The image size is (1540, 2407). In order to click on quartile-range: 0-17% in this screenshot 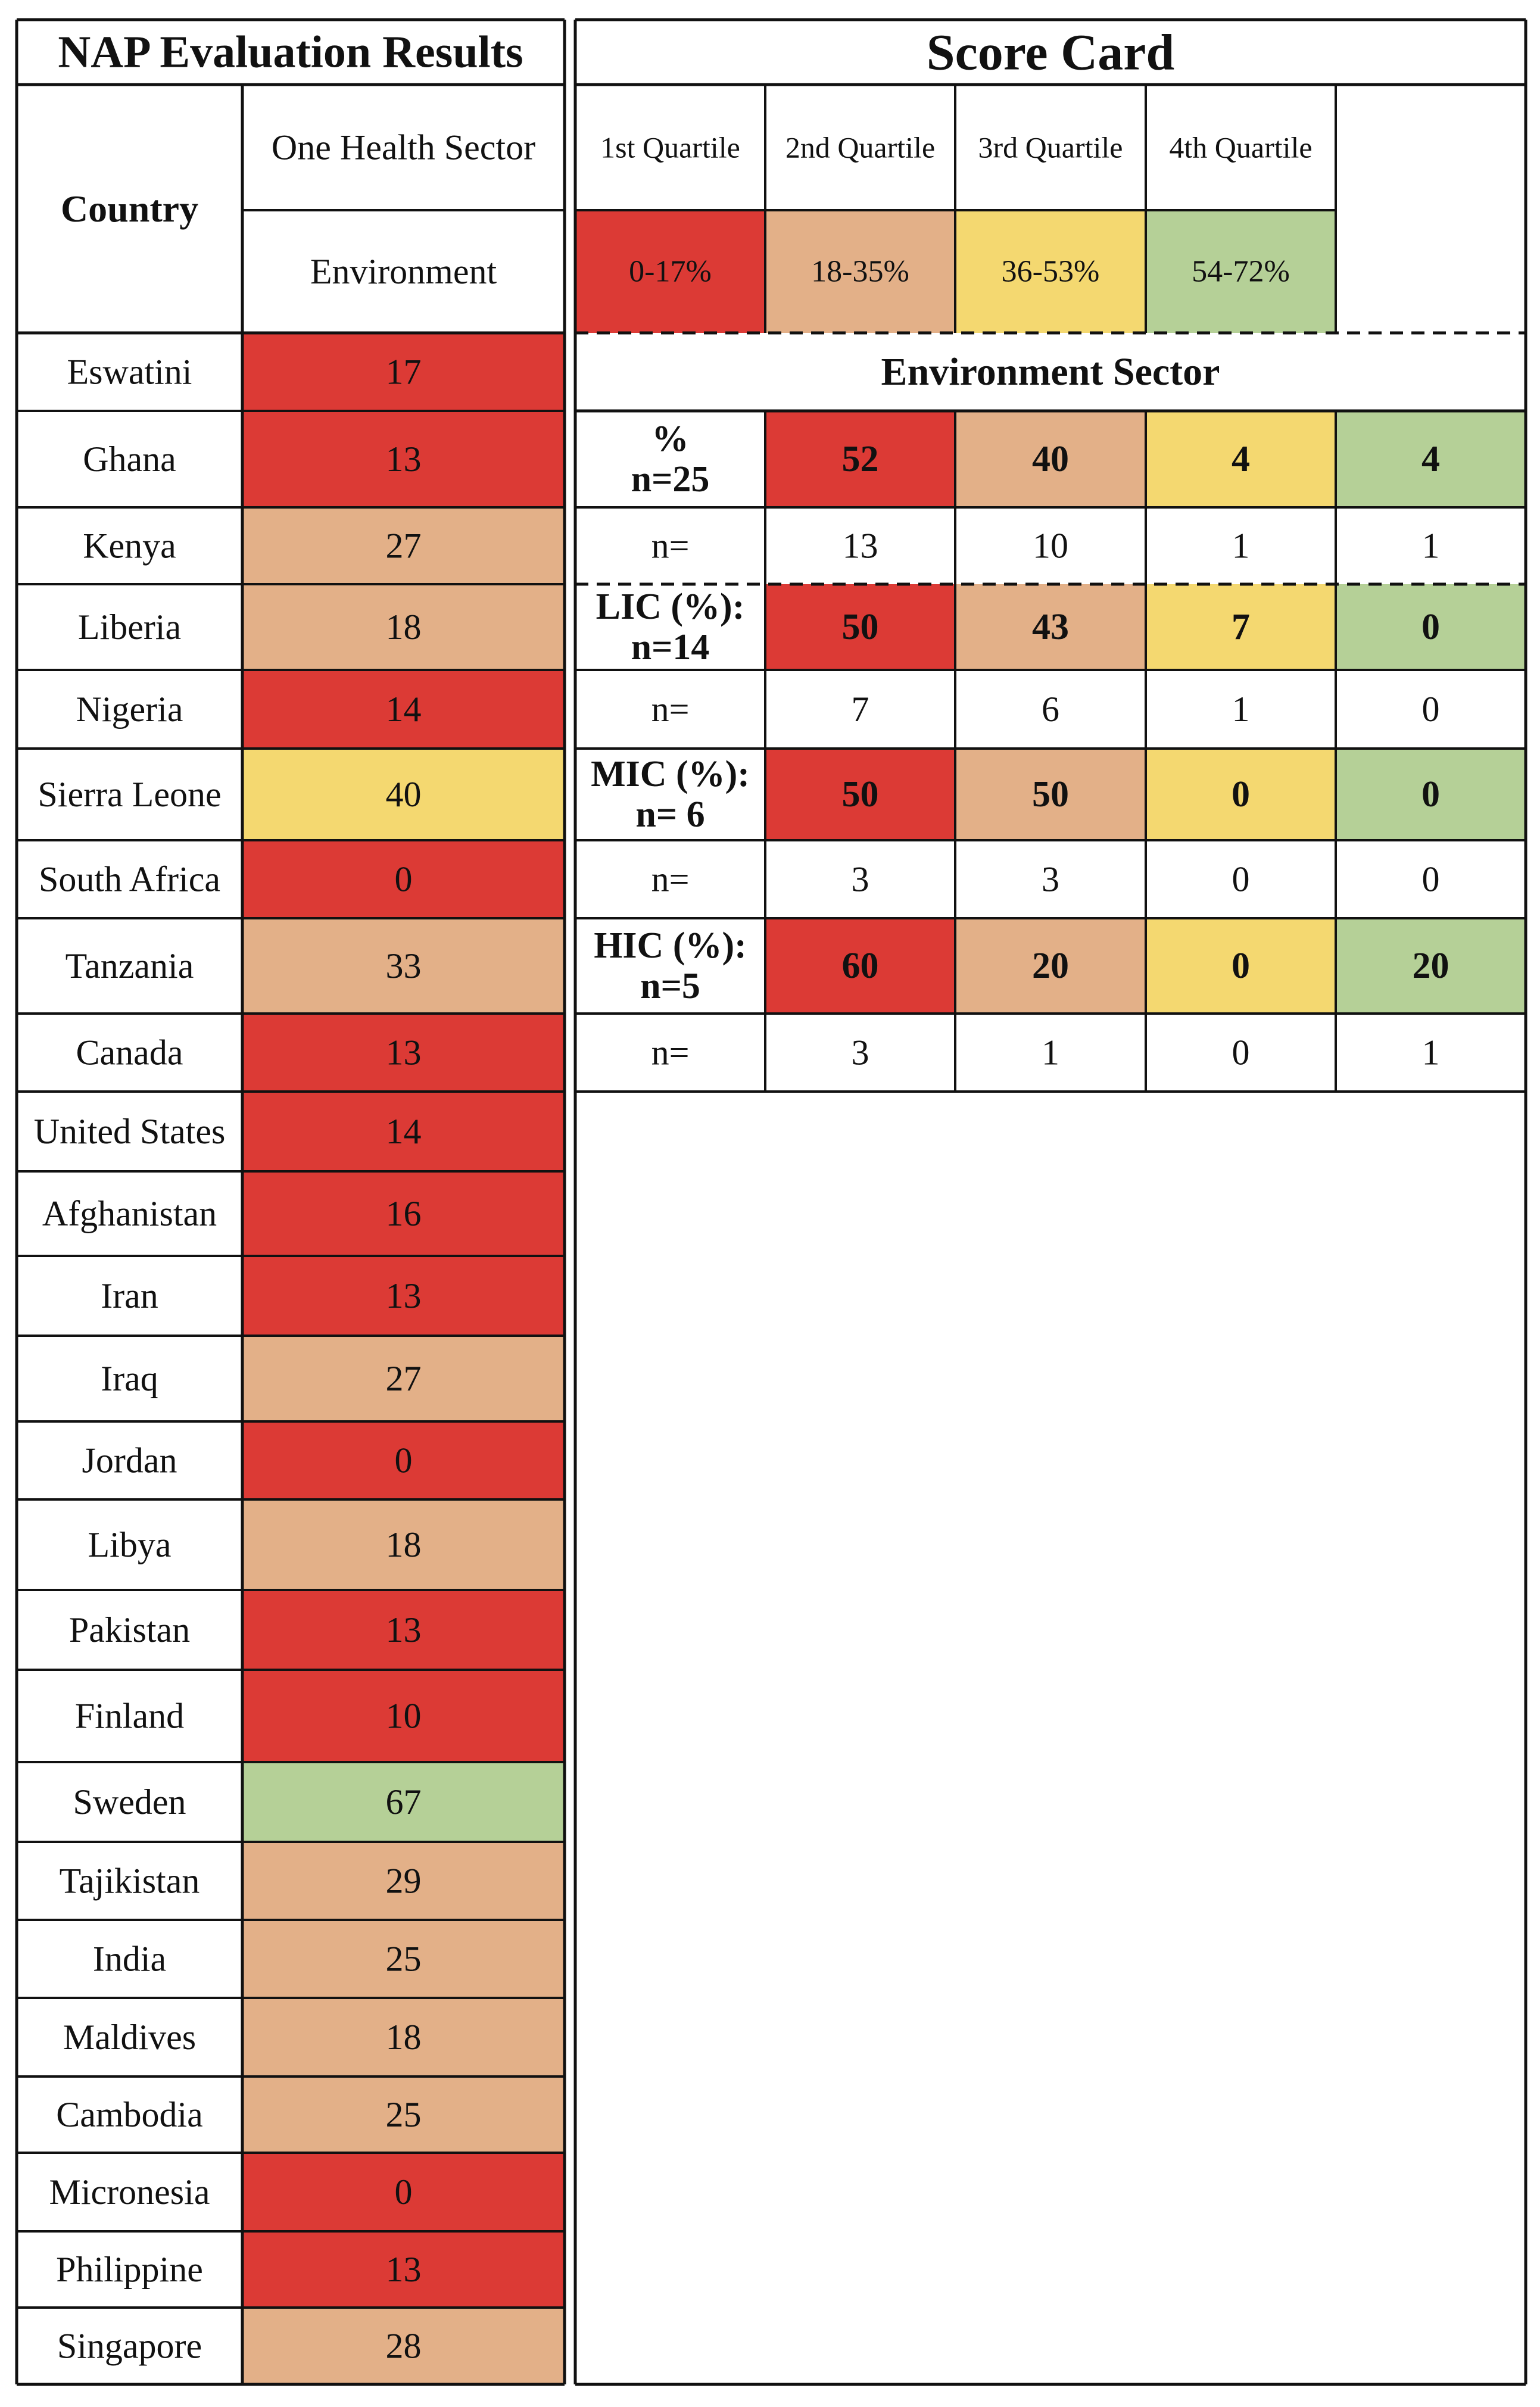, I will do `click(670, 272)`.